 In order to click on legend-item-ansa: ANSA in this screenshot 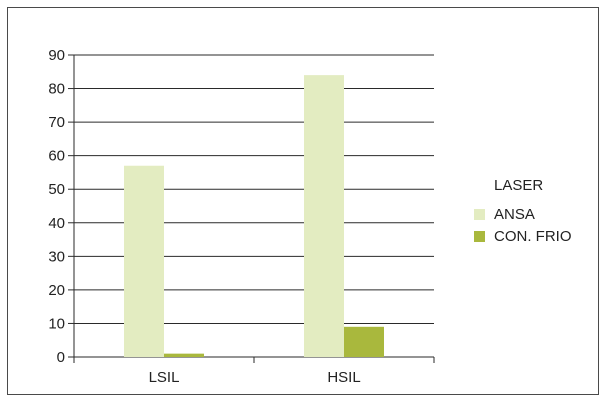, I will do `click(523, 214)`.